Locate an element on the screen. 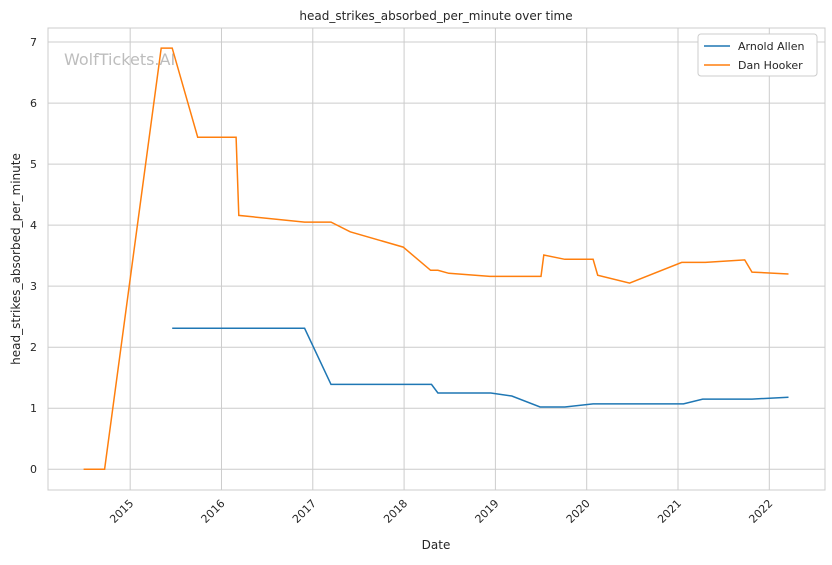 The image size is (832, 565). y-tick-label: 2 is located at coordinates (33, 347).